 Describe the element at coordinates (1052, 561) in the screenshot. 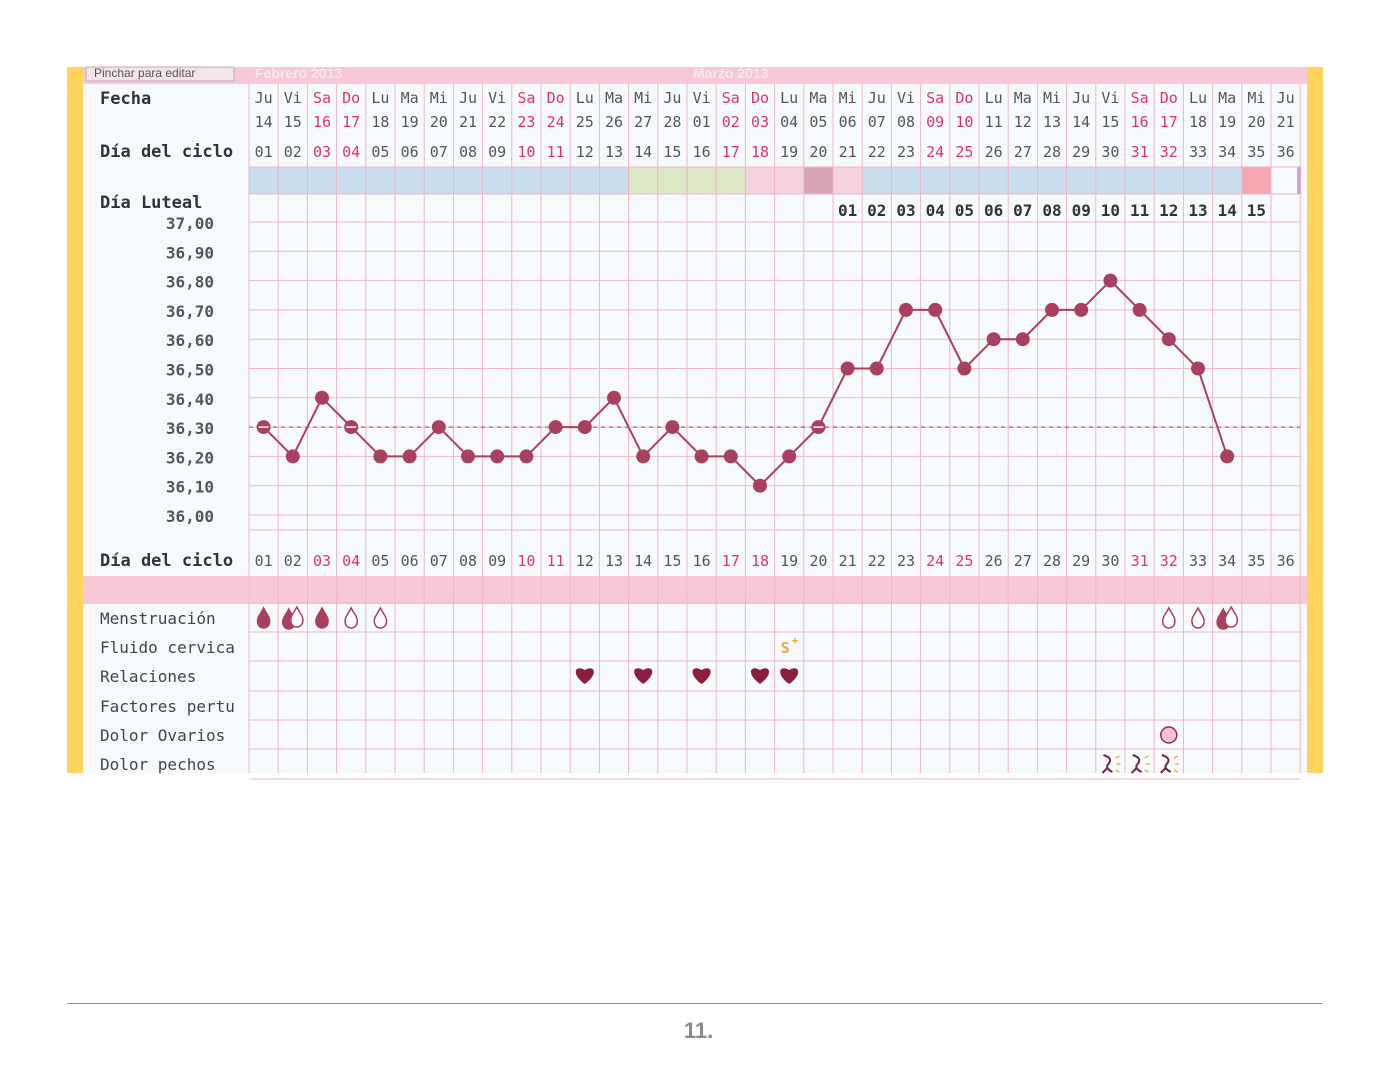

I see `cycle-day-label-bottom: 28` at that location.